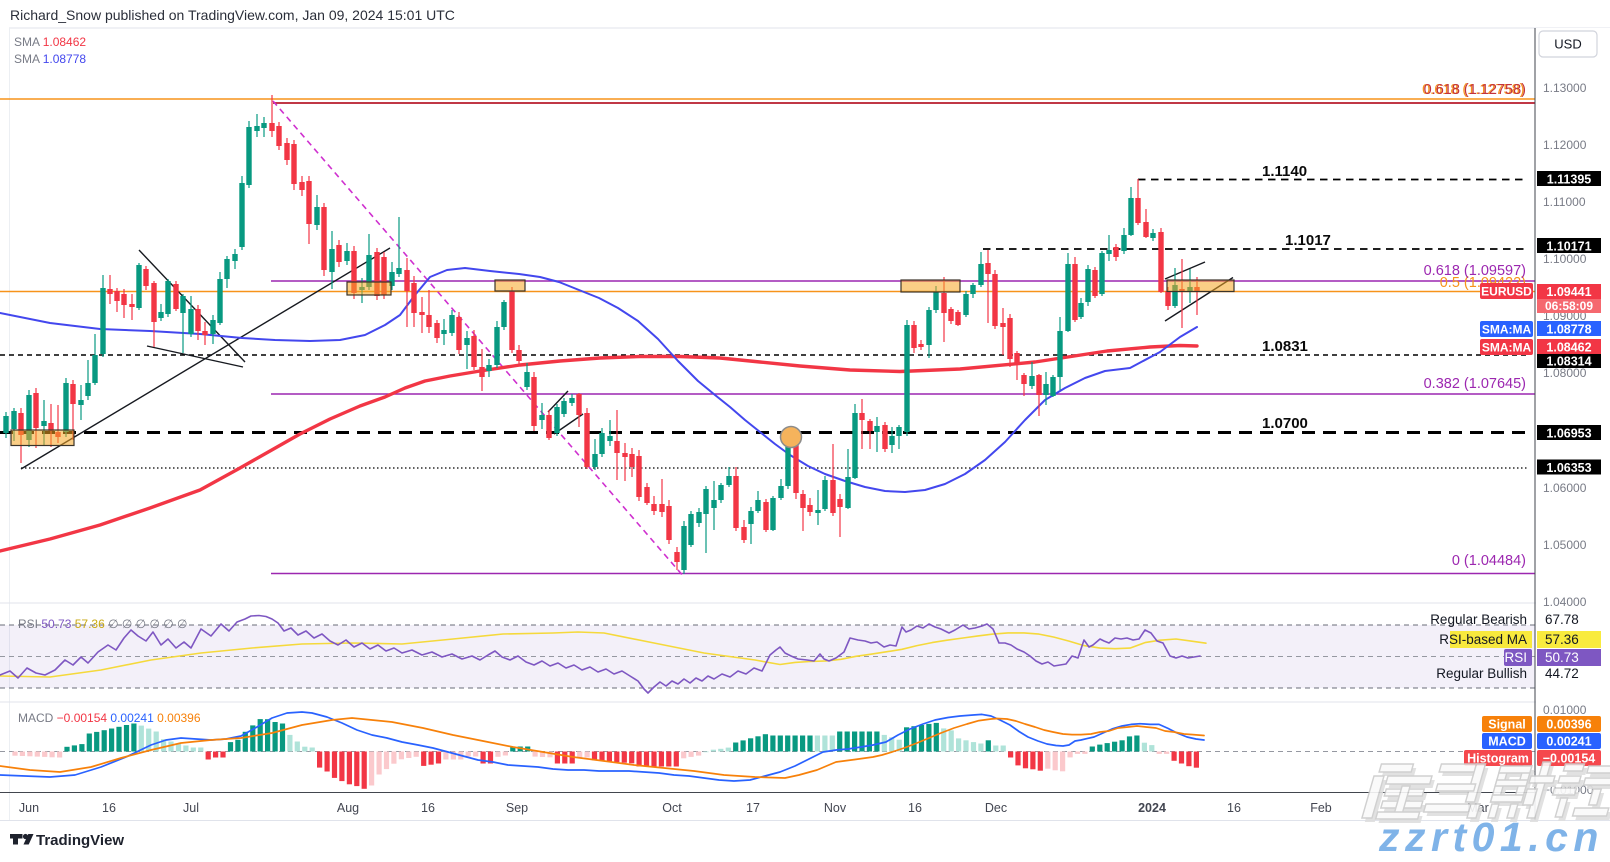 This screenshot has height=862, width=1610. I want to click on svg-text: 50.73, so click(1562, 657).